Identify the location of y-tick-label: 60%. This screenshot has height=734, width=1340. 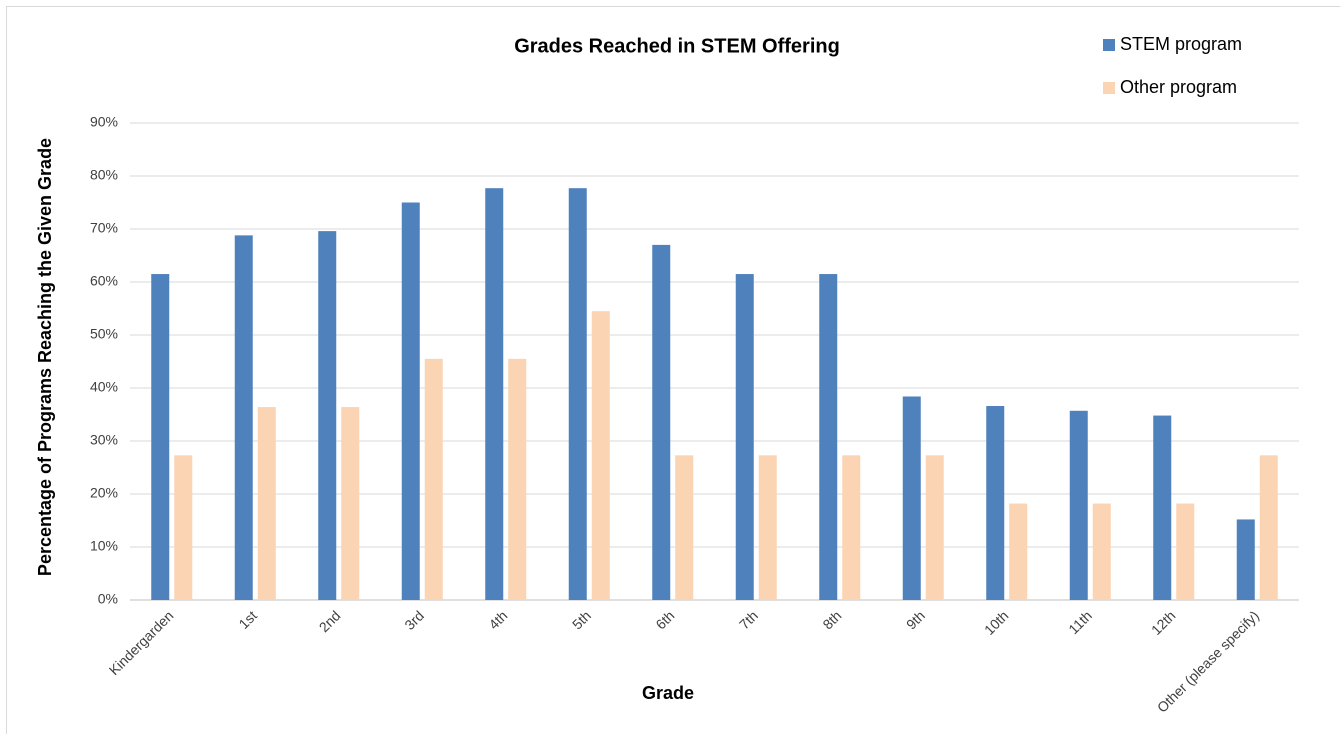
(104, 281).